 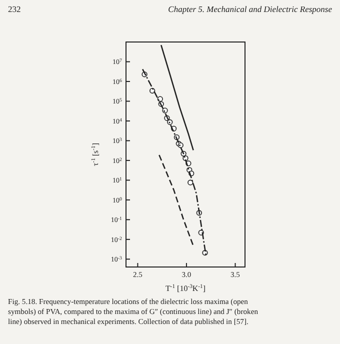 What do you see at coordinates (14, 9) in the screenshot?
I see `text: 232` at bounding box center [14, 9].